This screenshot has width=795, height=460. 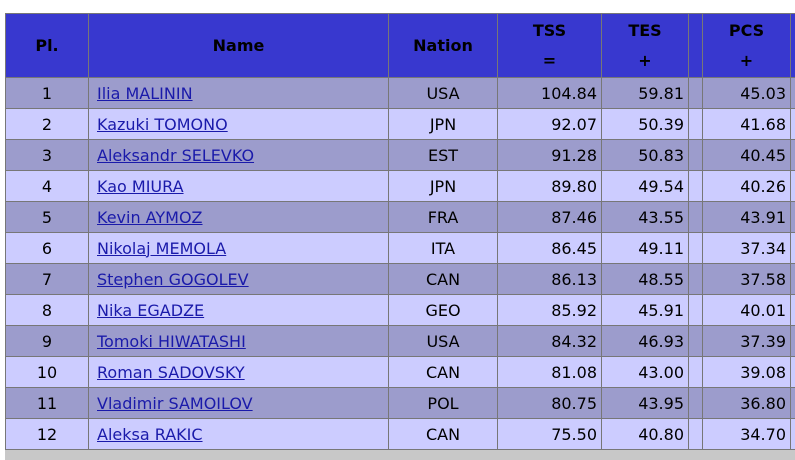 I want to click on skater-link: Kazuki TOMONO, so click(x=162, y=124).